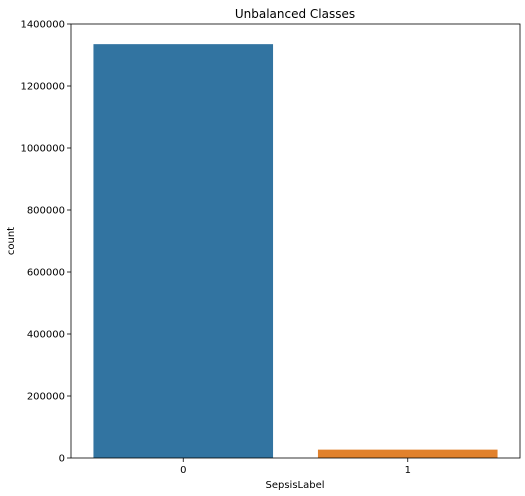 Image resolution: width=525 pixels, height=496 pixels. Describe the element at coordinates (46, 211) in the screenshot. I see `y-tick-label: 800000` at that location.